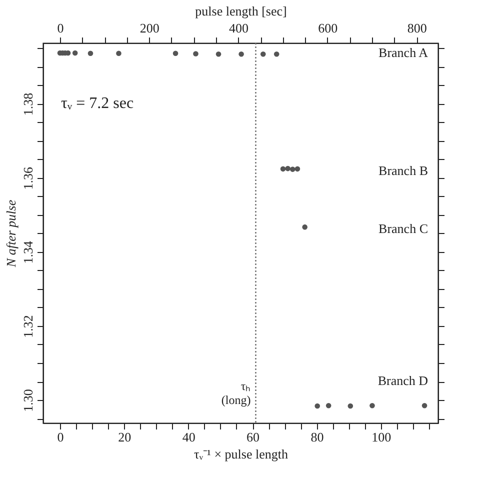  What do you see at coordinates (241, 11) in the screenshot?
I see `x2-axis-title: pulse length [sec]` at bounding box center [241, 11].